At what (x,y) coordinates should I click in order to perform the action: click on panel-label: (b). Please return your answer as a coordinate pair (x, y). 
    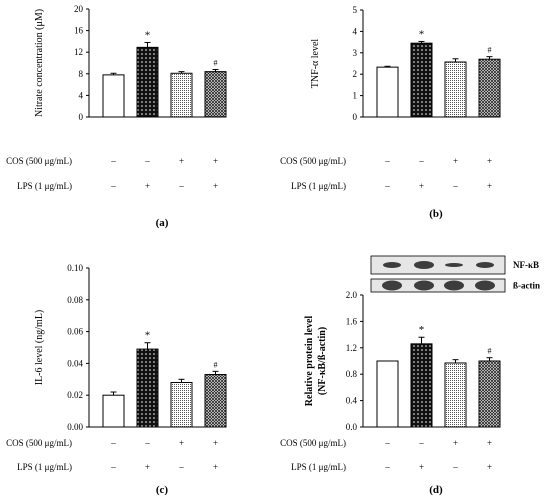
    Looking at the image, I should click on (436, 214).